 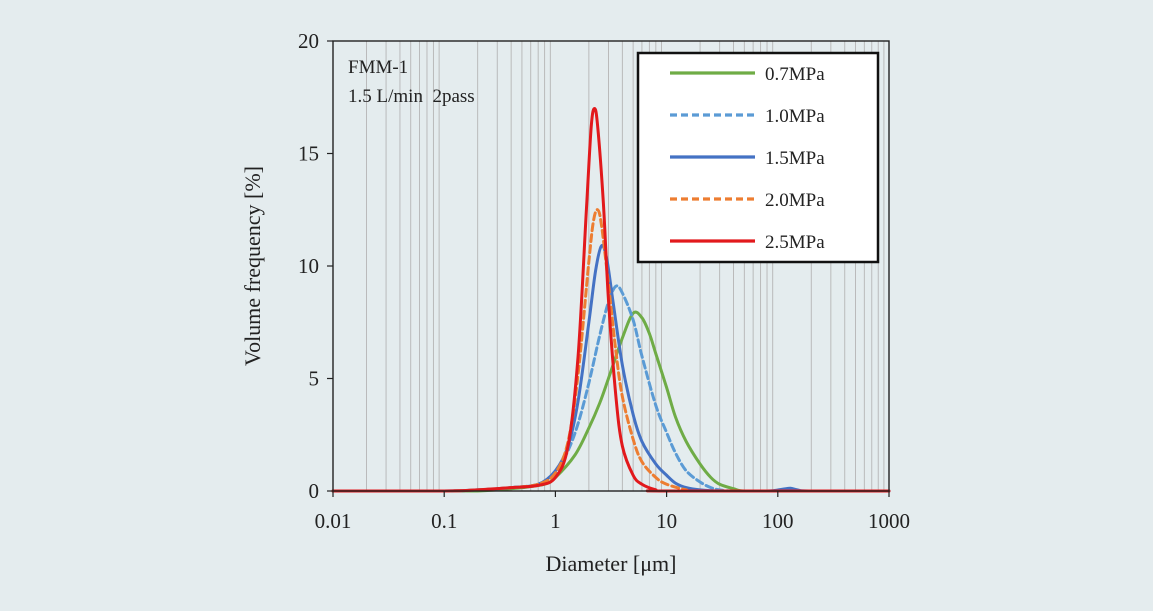 I want to click on x-tick-label: 10, so click(x=666, y=521).